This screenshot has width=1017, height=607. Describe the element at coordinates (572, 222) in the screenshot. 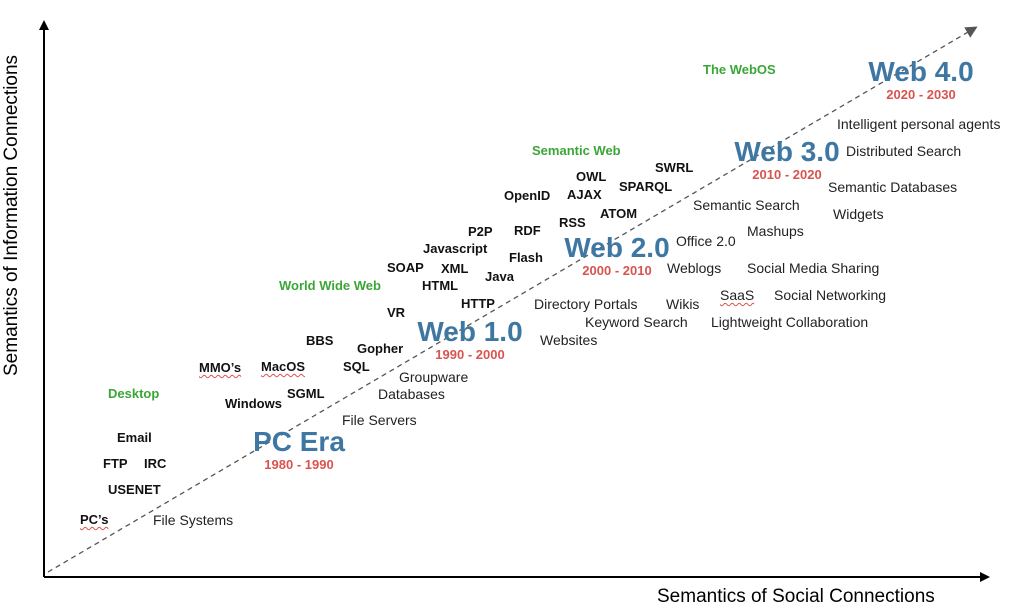

I see `tech-label: RSS` at that location.